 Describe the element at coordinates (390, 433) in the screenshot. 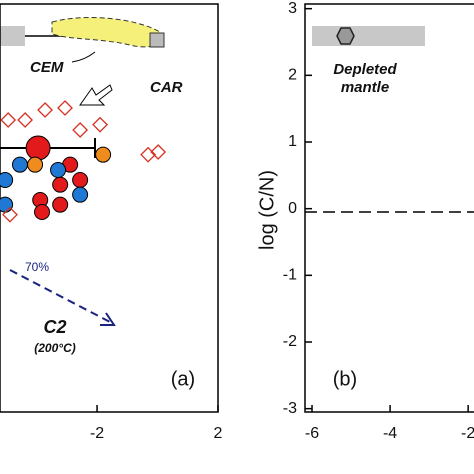

I see `x-tick-label: -4` at that location.